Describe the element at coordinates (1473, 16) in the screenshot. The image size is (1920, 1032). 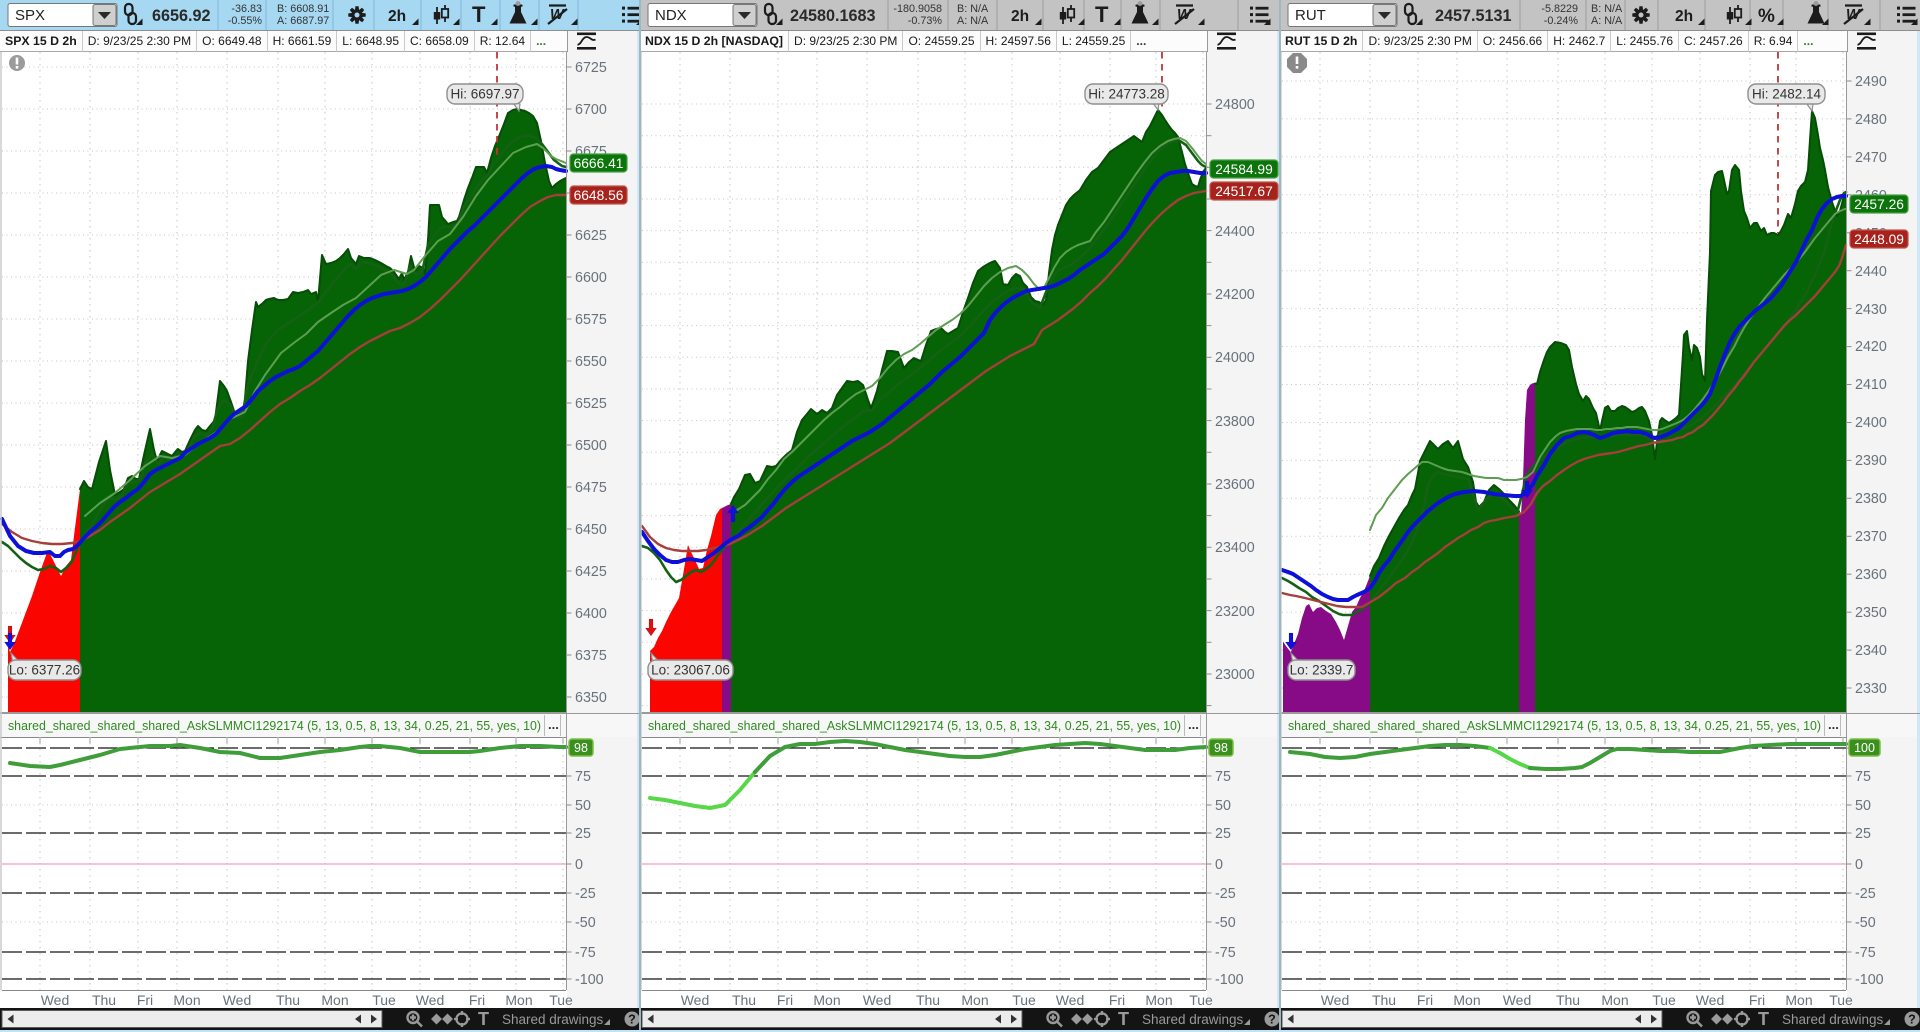
I see `svg-text: 2457.5131` at that location.